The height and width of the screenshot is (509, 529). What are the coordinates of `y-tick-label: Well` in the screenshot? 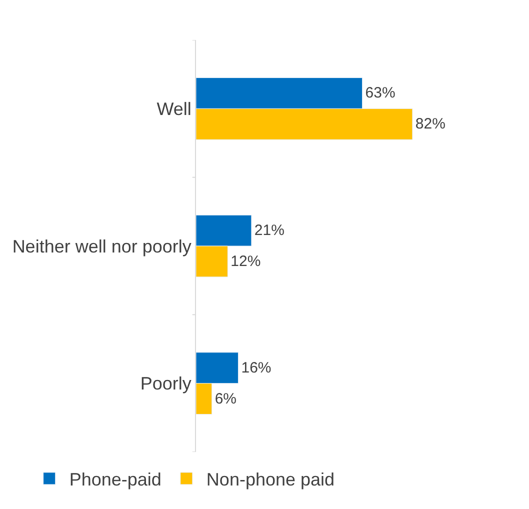 It's located at (174, 108).